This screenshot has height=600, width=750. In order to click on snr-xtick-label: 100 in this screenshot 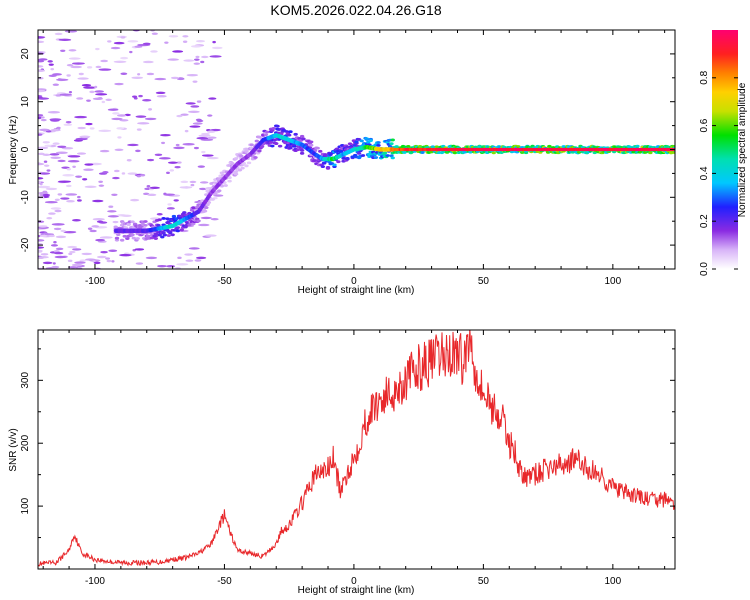, I will do `click(613, 581)`.